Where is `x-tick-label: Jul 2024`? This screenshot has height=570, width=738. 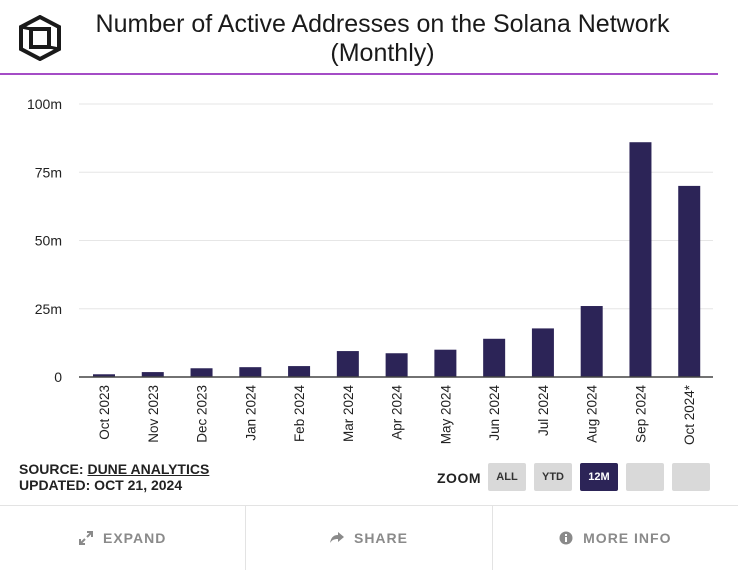
x-tick-label: Jul 2024 is located at coordinates (543, 411).